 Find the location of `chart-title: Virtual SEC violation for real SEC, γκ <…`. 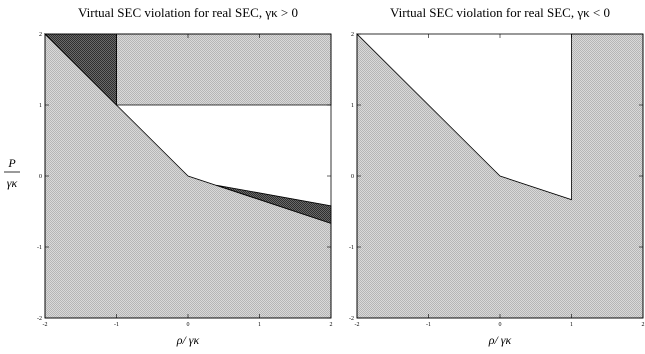

chart-title: Virtual SEC violation for real SEC, γκ <… is located at coordinates (500, 12).